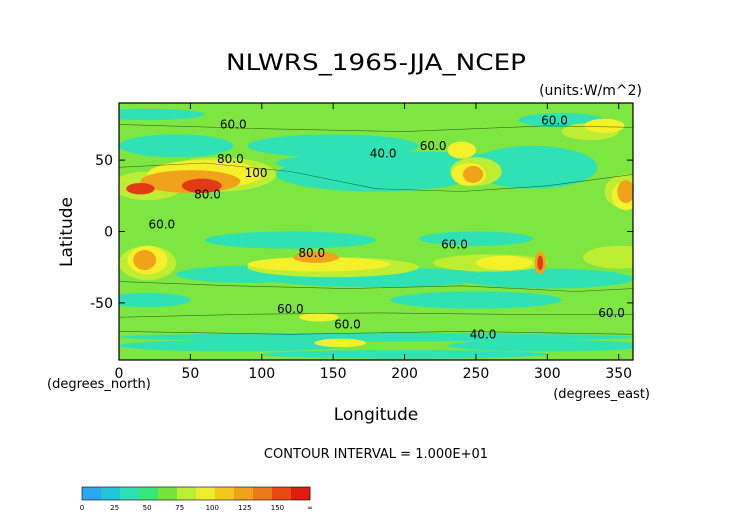 This screenshot has width=752, height=532. I want to click on x-tick-label: 100, so click(261, 374).